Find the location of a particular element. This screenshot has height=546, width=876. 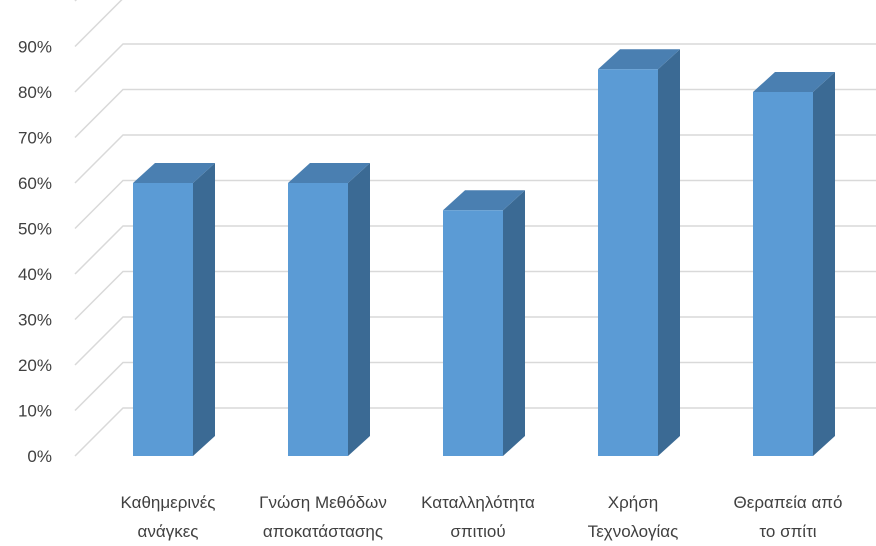

y-tick-label: 80% is located at coordinates (35, 92).